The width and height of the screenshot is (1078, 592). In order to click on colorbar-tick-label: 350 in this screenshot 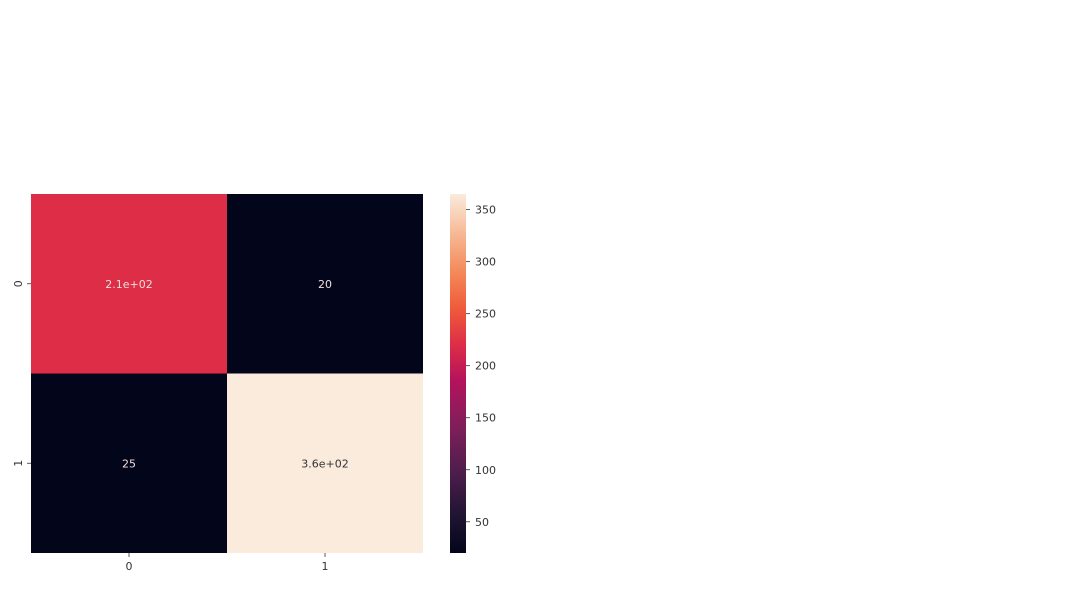, I will do `click(485, 210)`.